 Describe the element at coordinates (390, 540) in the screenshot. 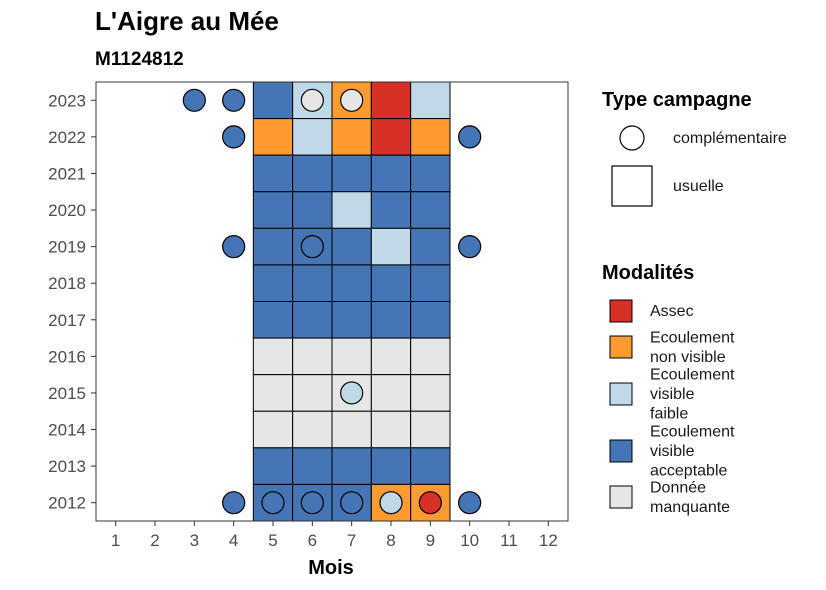

I see `x-tick-label: 8` at that location.